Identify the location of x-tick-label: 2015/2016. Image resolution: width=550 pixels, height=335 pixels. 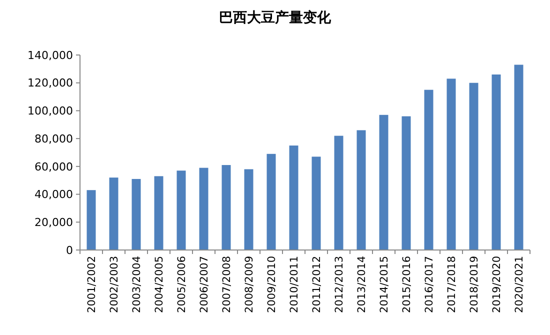
(406, 284).